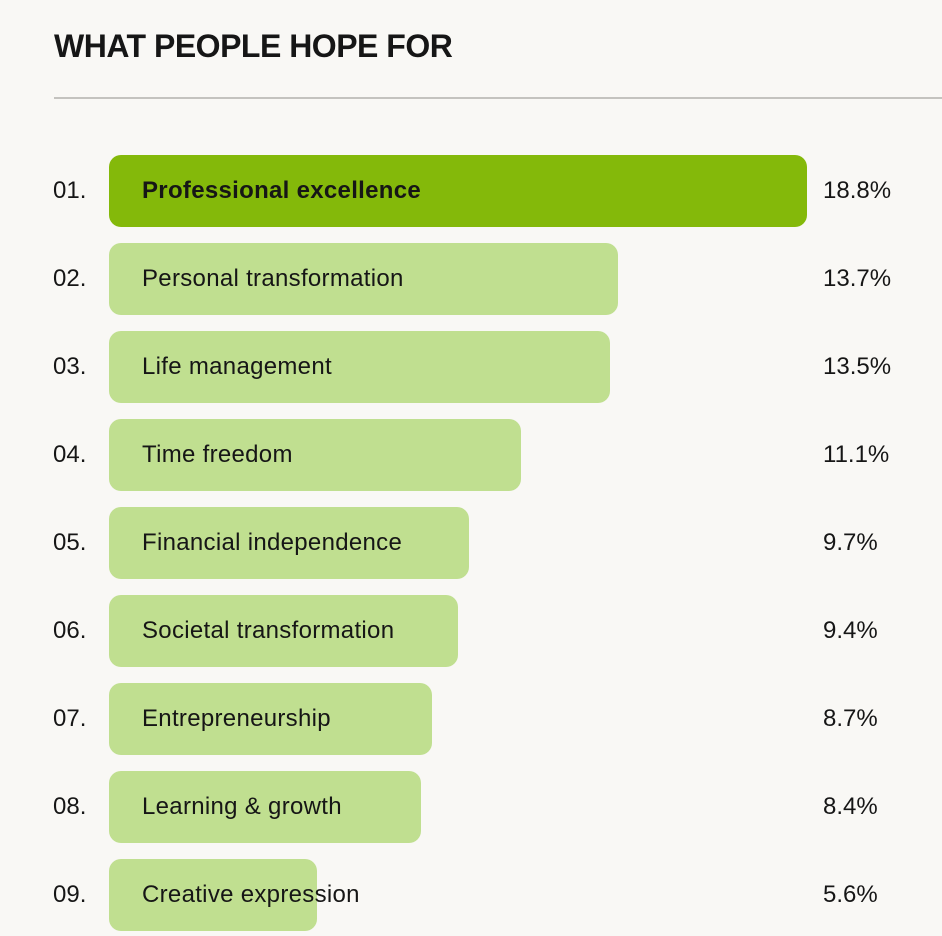 This screenshot has width=942, height=936. I want to click on value-label: 8.7%, so click(850, 718).